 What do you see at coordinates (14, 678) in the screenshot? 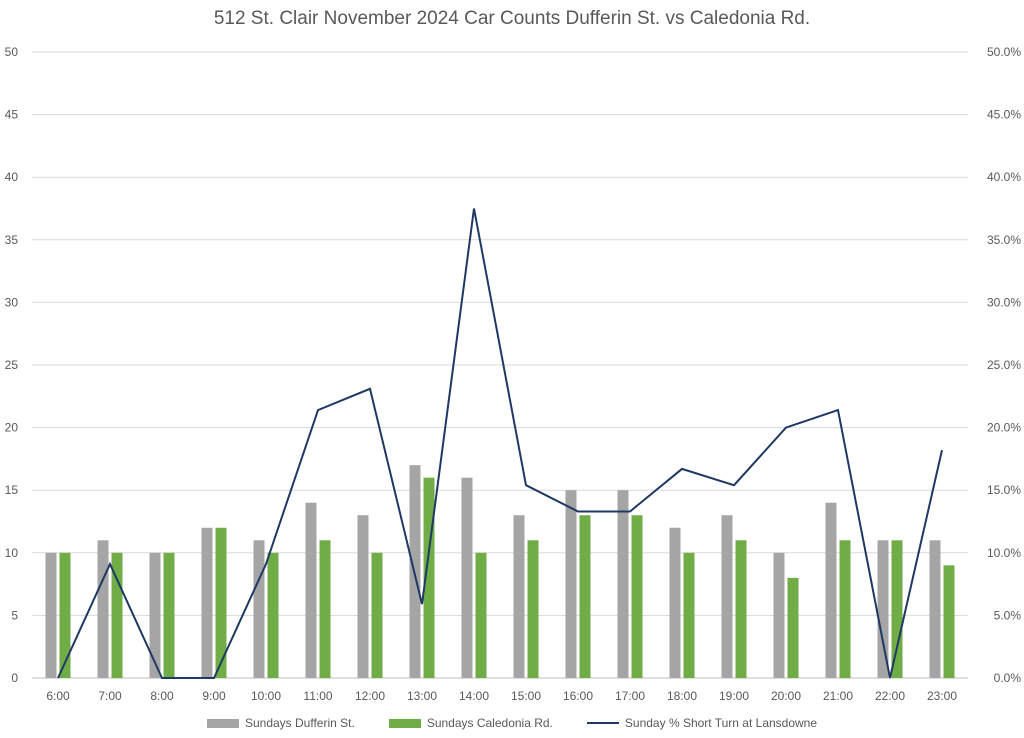
I see `y-left-tick-label: 0` at bounding box center [14, 678].